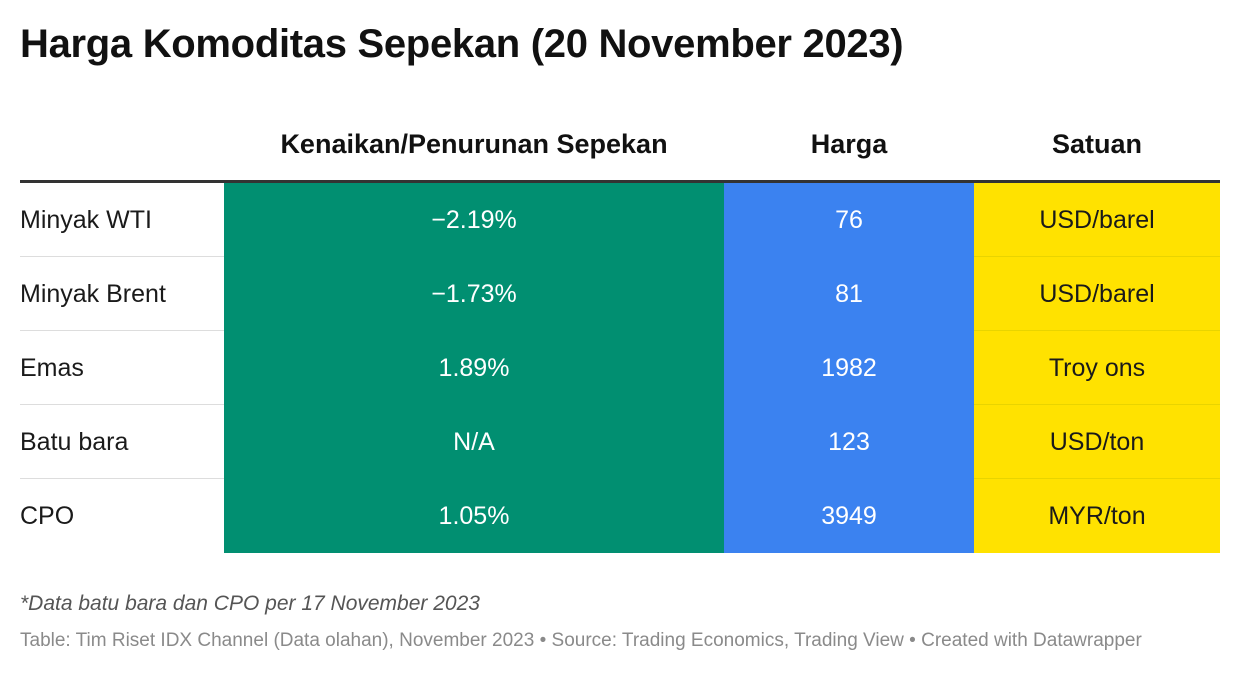  Describe the element at coordinates (474, 368) in the screenshot. I see `row-change: 1.89%` at that location.